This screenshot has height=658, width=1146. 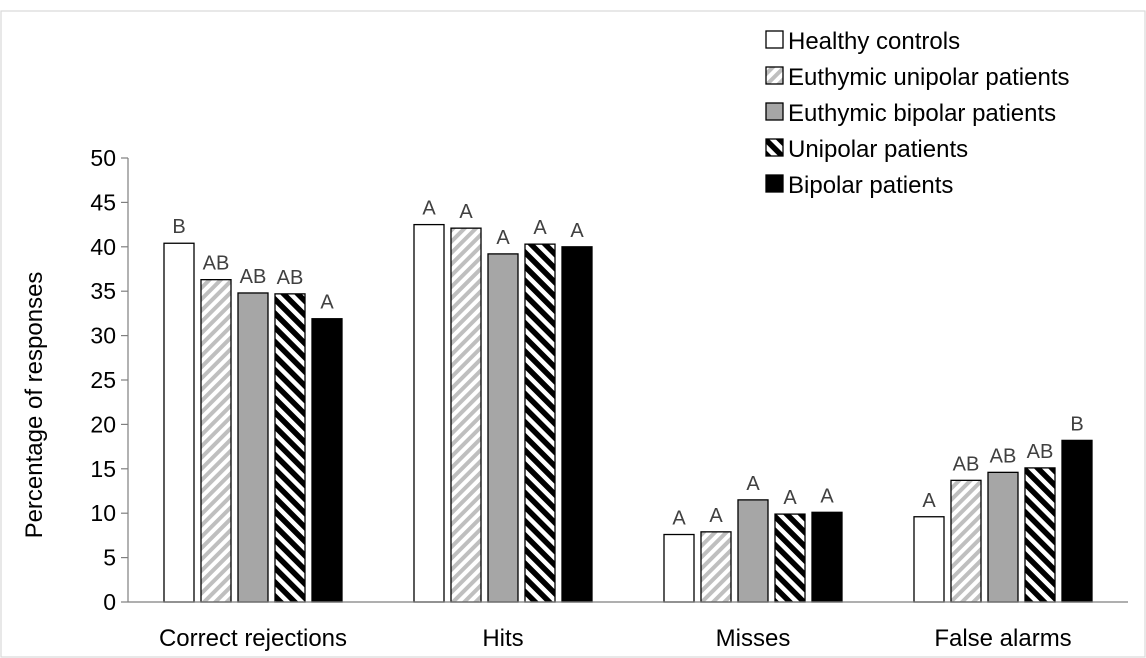 I want to click on y-tick-label: 50, so click(x=103, y=158).